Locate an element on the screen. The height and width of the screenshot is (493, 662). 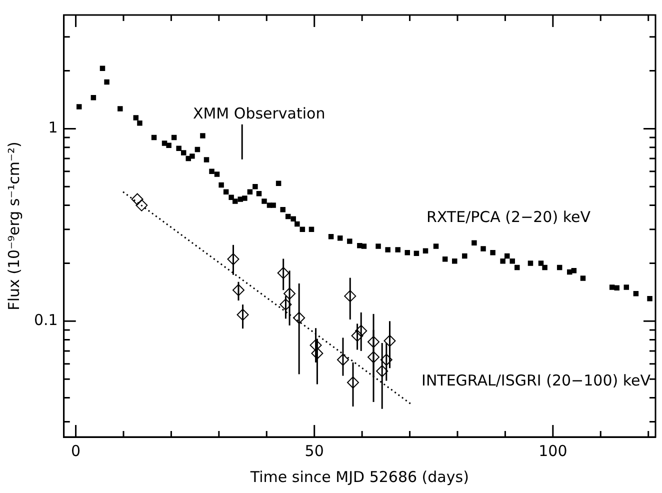
x-tick-label: 50 is located at coordinates (314, 451).